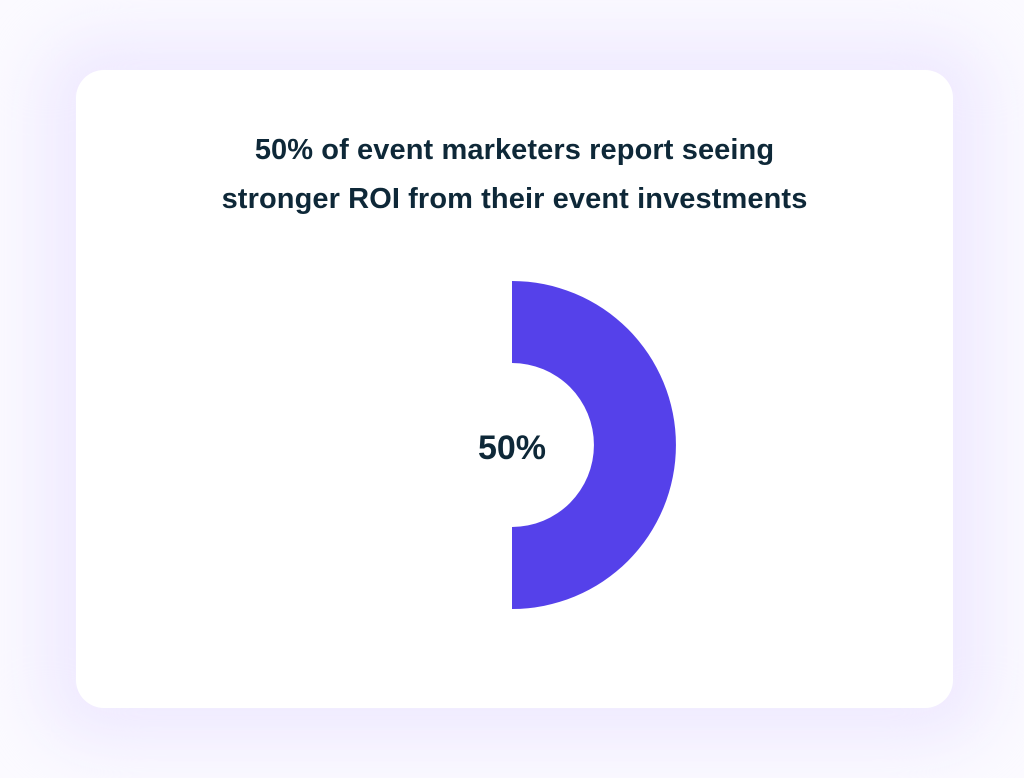 The width and height of the screenshot is (1024, 778). I want to click on chart-title-line-1: 50% of event marketers report seeing, so click(514, 150).